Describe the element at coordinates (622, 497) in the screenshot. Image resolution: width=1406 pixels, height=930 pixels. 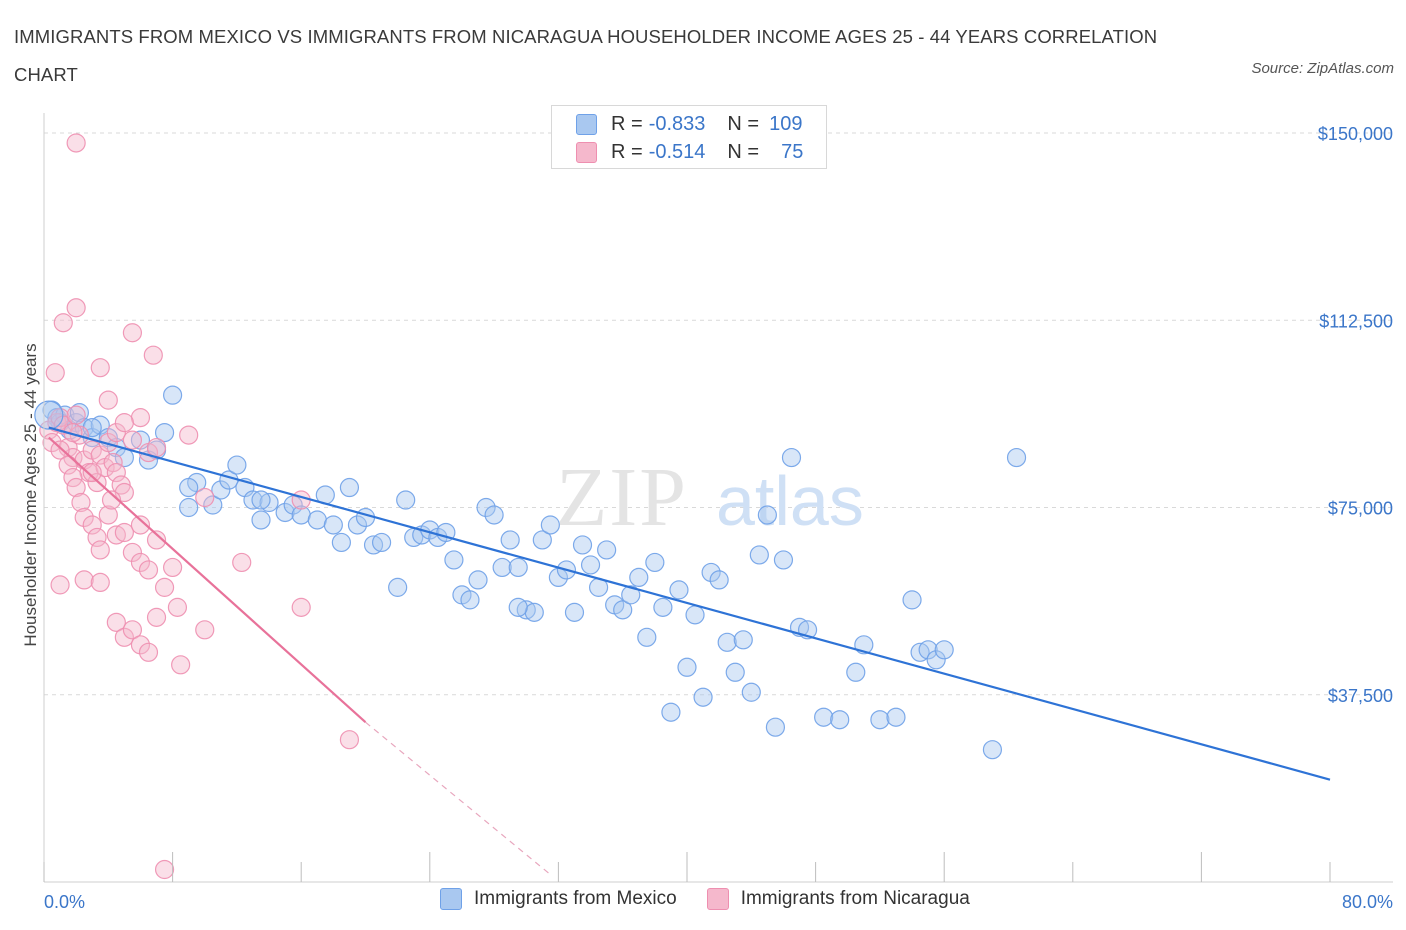
I see `watermark: ZIP` at that location.